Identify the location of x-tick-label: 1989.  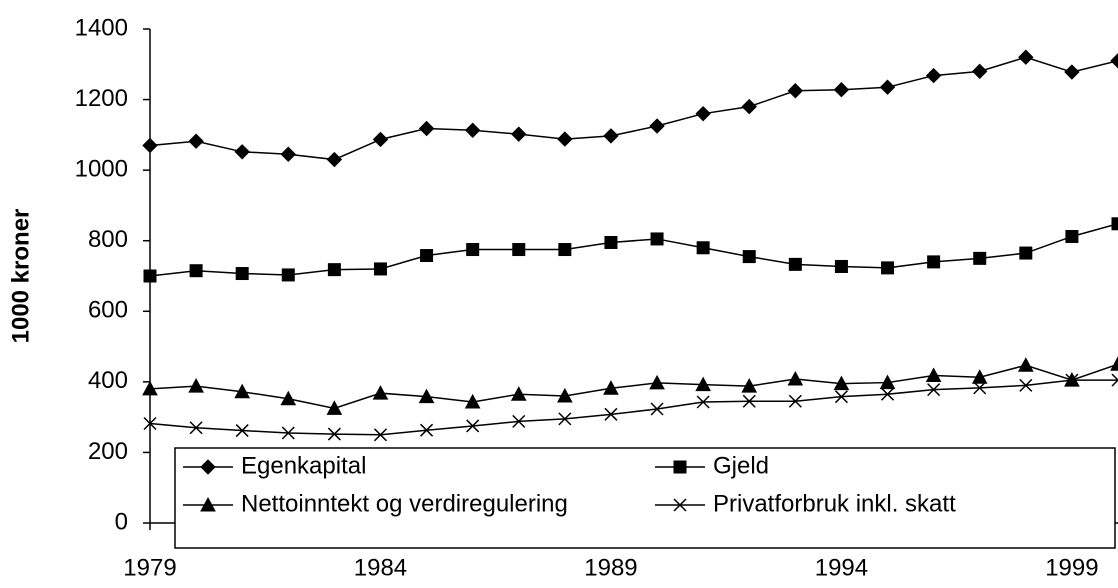
(610, 567).